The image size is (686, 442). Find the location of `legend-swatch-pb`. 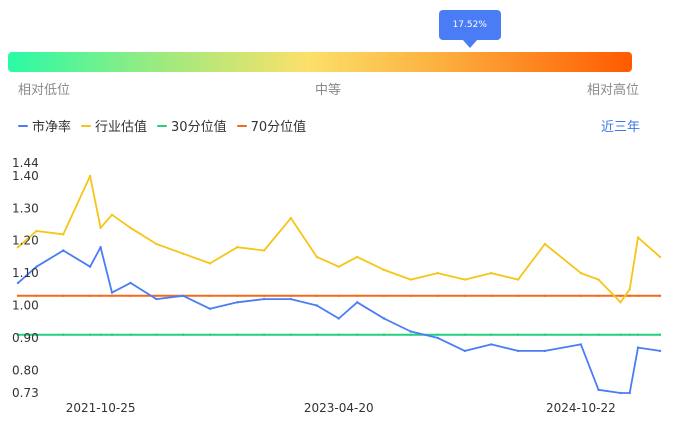

legend-swatch-pb is located at coordinates (23, 125).